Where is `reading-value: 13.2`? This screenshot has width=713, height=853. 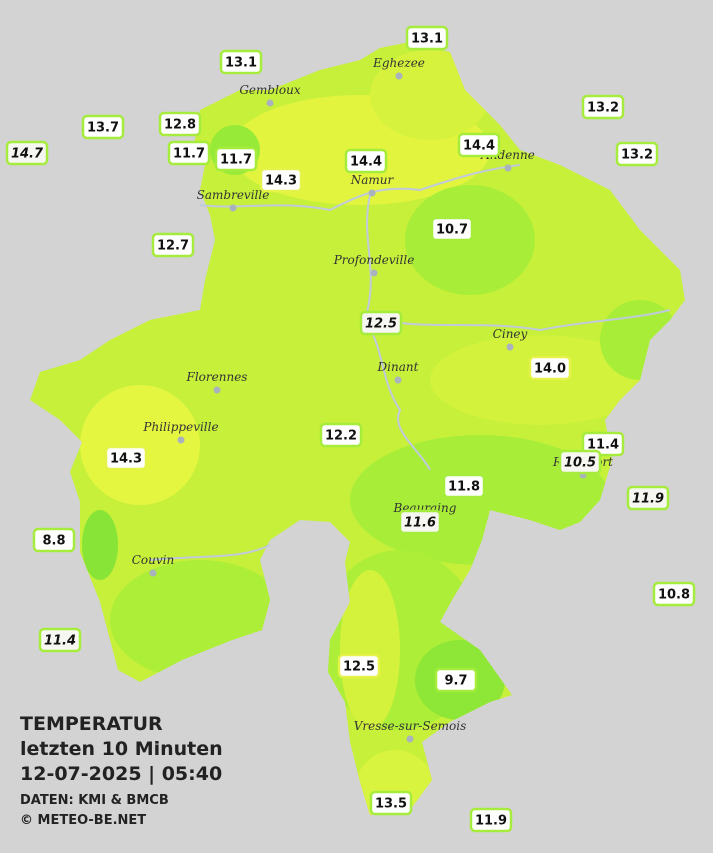
reading-value: 13.2 is located at coordinates (637, 155).